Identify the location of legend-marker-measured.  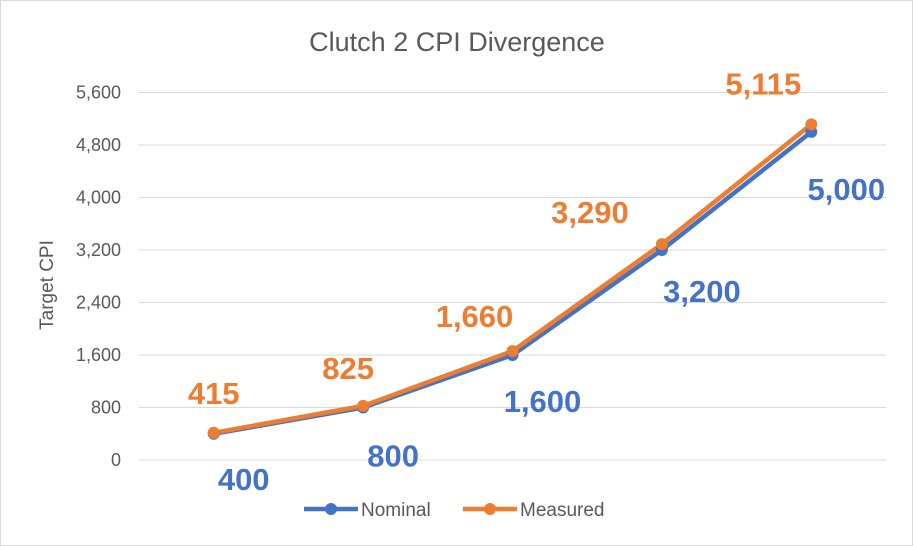
(490, 509).